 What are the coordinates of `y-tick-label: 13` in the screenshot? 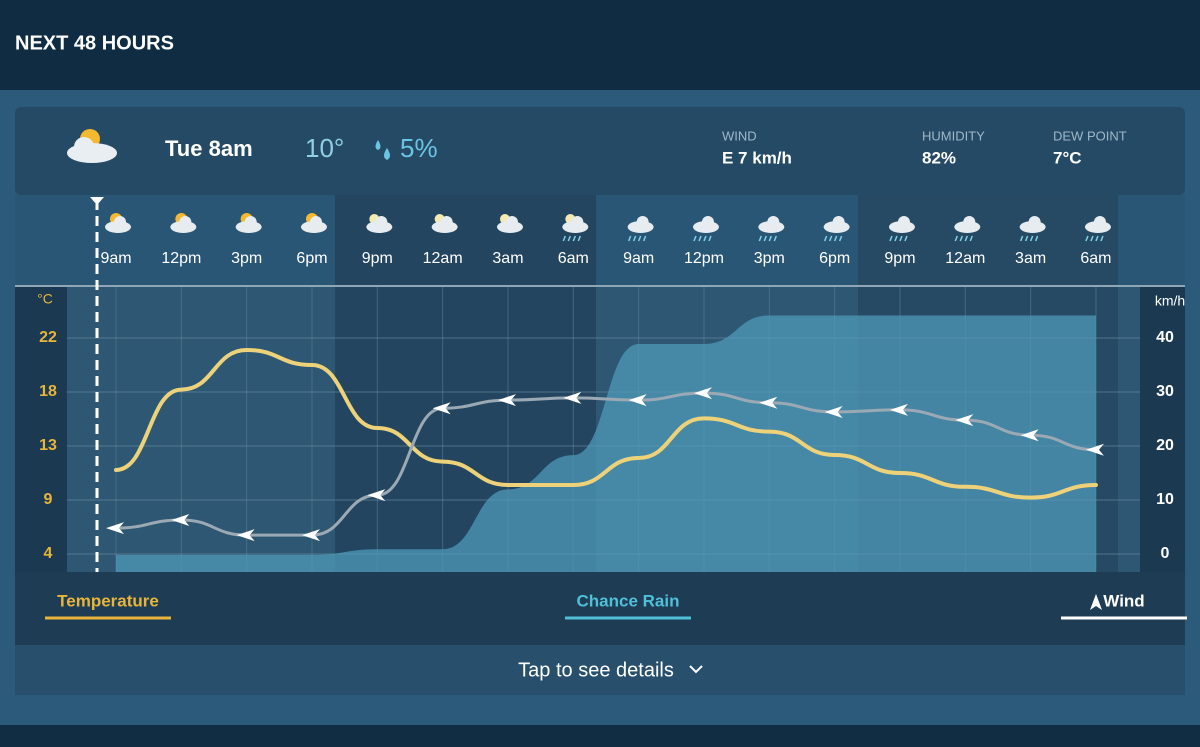 It's located at (48, 445).